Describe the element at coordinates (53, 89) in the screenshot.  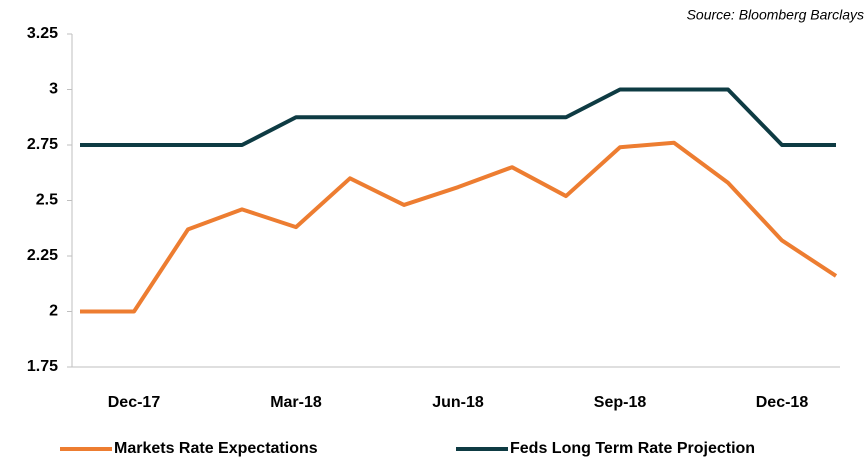
I see `y-tick-label: 3` at that location.